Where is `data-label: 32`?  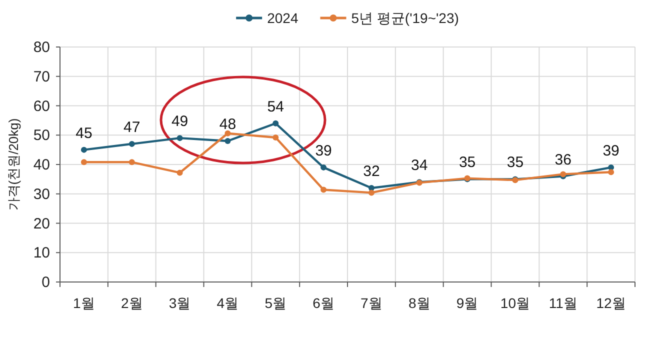 data-label: 32 is located at coordinates (371, 171).